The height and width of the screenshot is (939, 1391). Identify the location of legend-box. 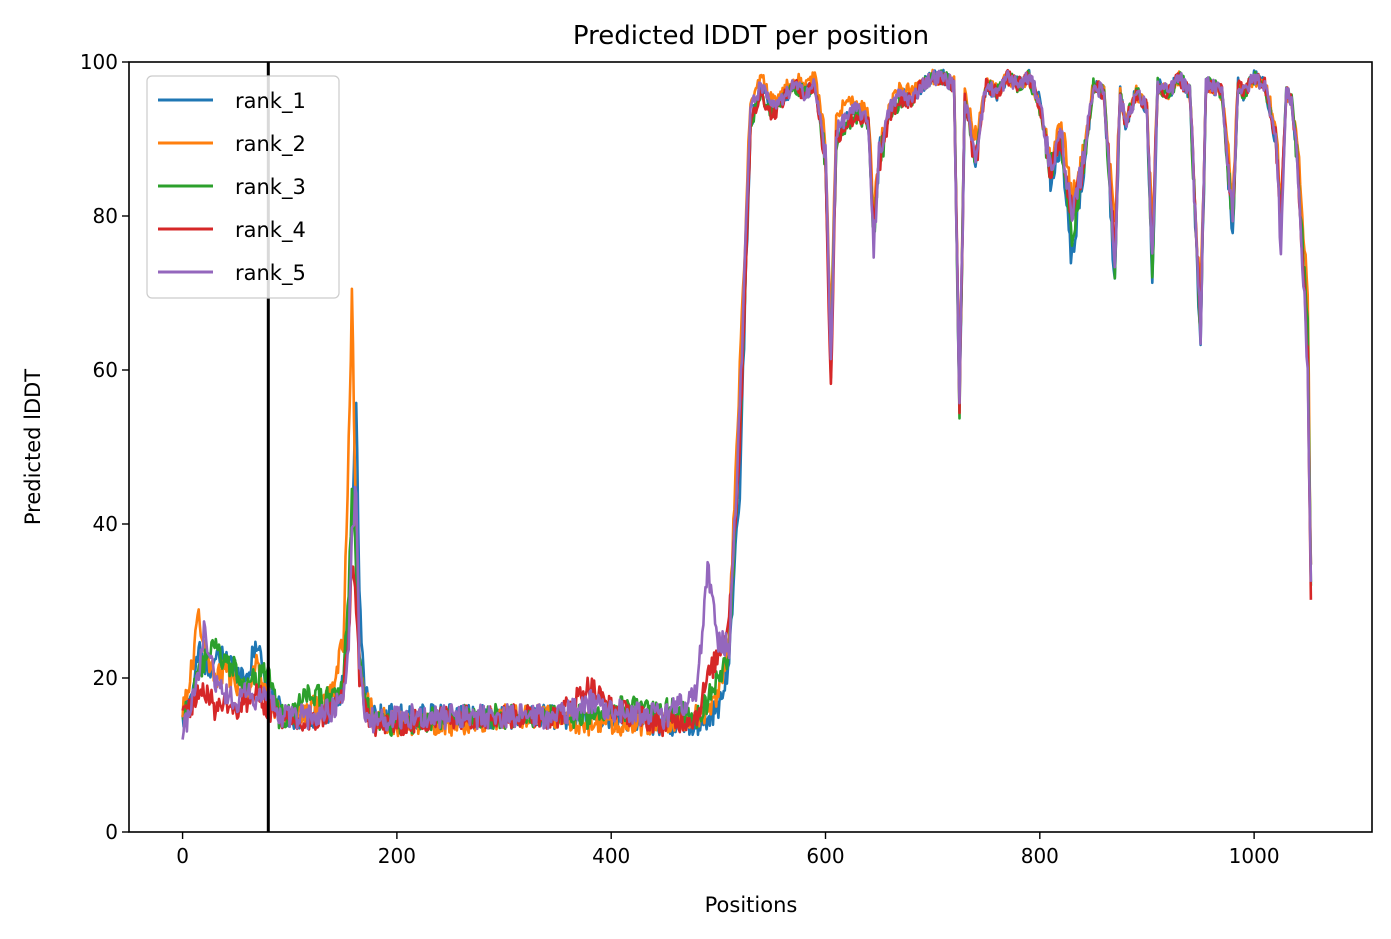
(243, 187).